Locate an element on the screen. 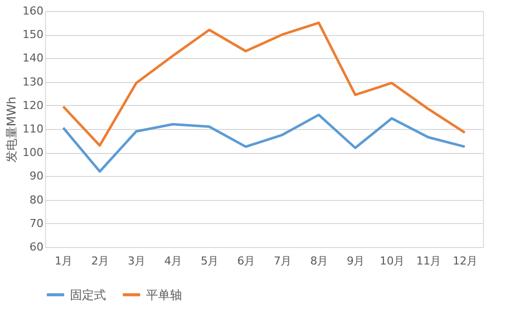 This screenshot has height=309, width=523. x-tick-label: 3月 is located at coordinates (137, 261).